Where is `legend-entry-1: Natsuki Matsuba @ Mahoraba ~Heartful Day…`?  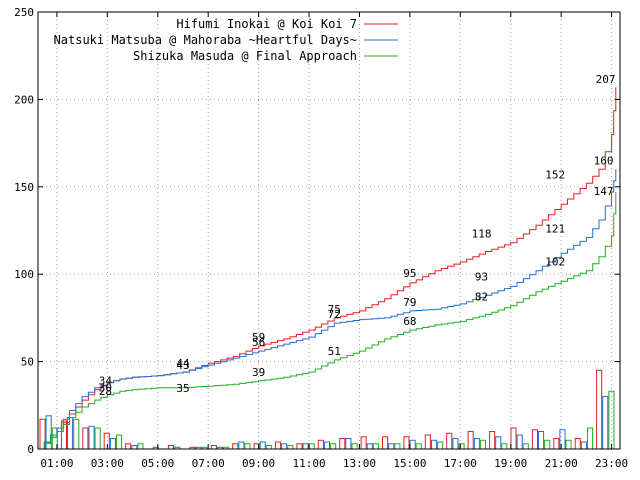
legend-entry-1: Natsuki Matsuba @ Mahoraba ~Heartful Day… is located at coordinates (205, 40).